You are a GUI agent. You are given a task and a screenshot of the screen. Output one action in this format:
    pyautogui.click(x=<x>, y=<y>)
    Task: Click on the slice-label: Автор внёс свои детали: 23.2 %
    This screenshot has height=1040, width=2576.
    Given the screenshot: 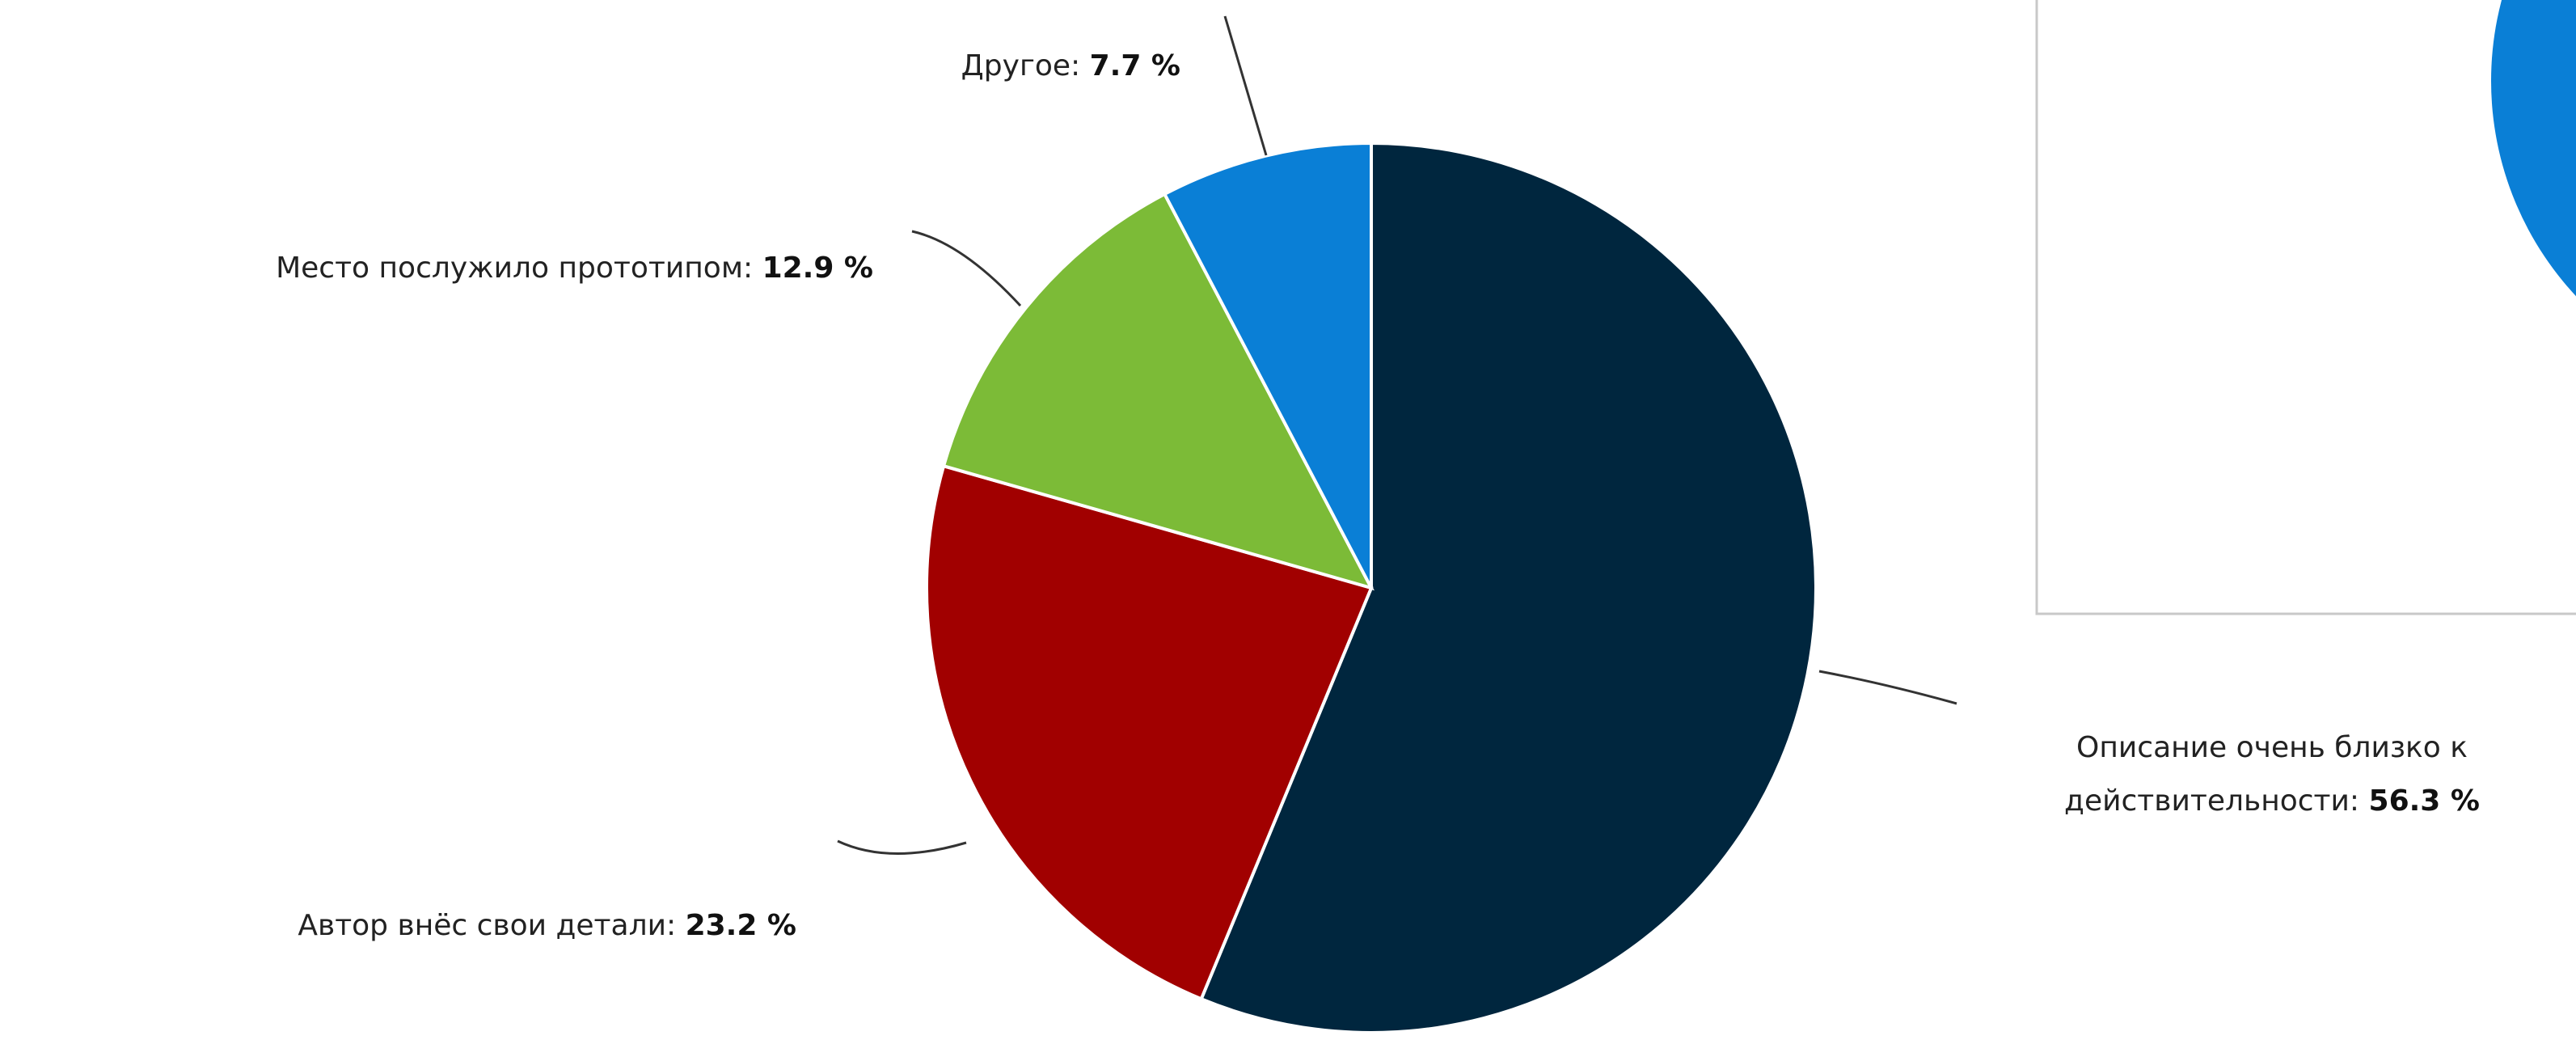 What is the action you would take?
    pyautogui.click(x=547, y=926)
    